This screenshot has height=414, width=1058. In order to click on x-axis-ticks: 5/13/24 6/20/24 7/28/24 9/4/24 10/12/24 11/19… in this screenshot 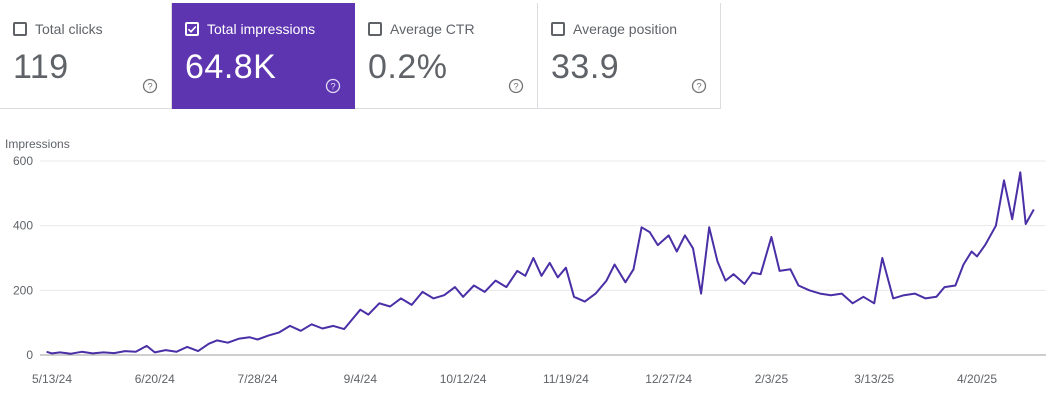, I will do `click(514, 379)`.